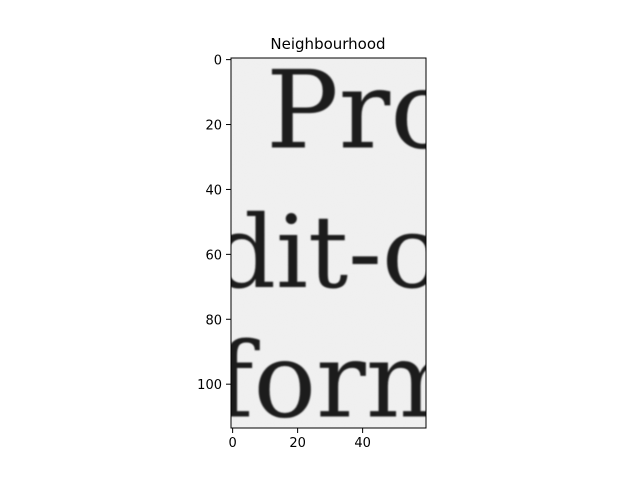  I want to click on x-axis: 0 20 40, so click(299, 439).